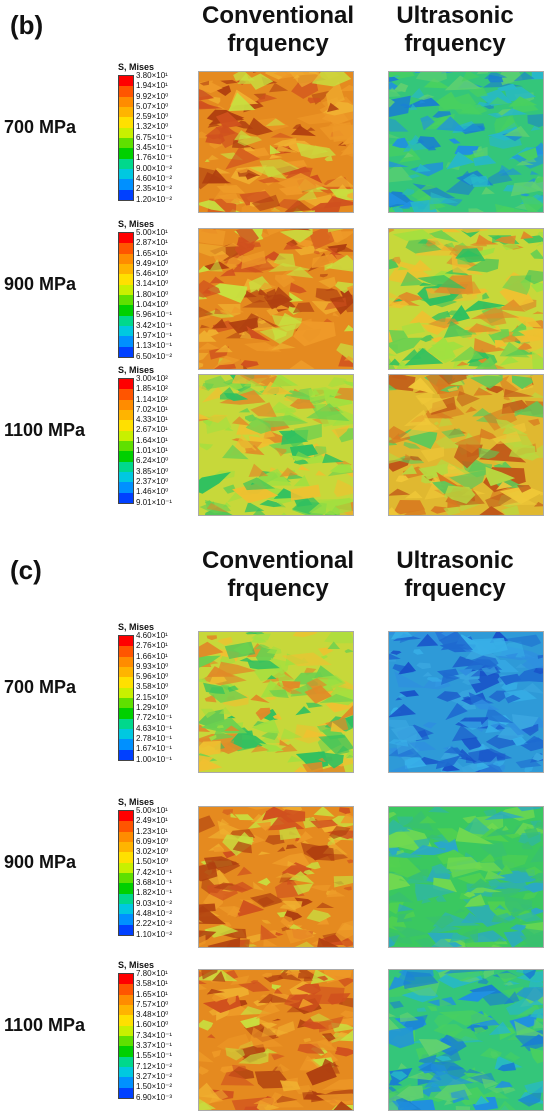 The width and height of the screenshot is (550, 1111). Describe the element at coordinates (154, 346) in the screenshot. I see `legend-value: 1.13×10⁻¹` at that location.